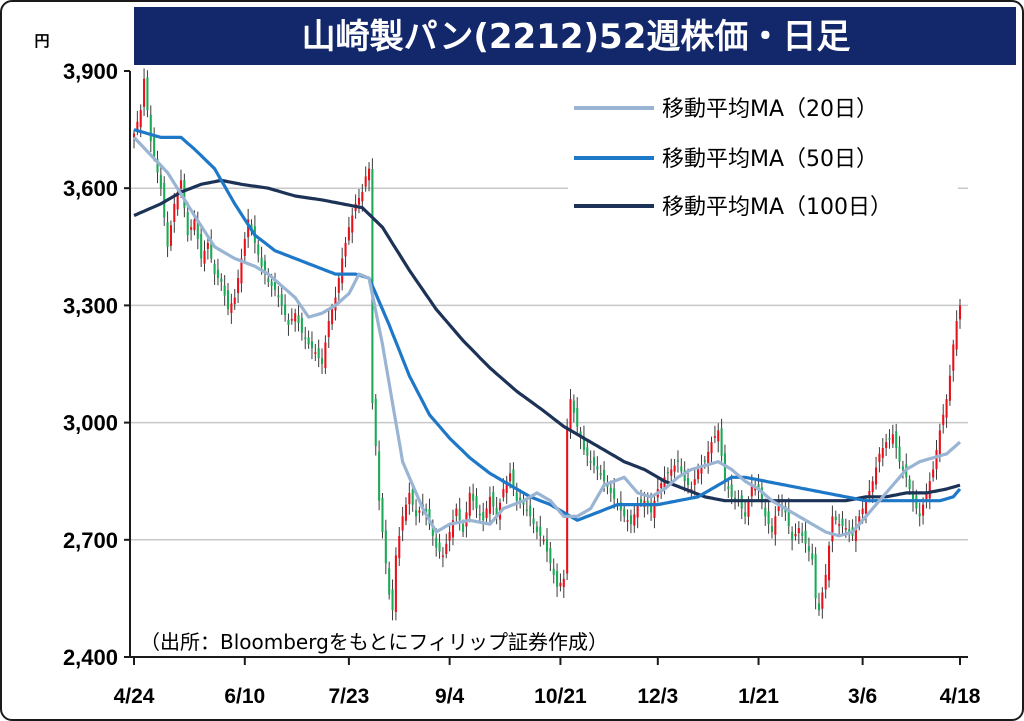 The height and width of the screenshot is (721, 1024). Describe the element at coordinates (575, 36) in the screenshot. I see `title-banner` at that location.